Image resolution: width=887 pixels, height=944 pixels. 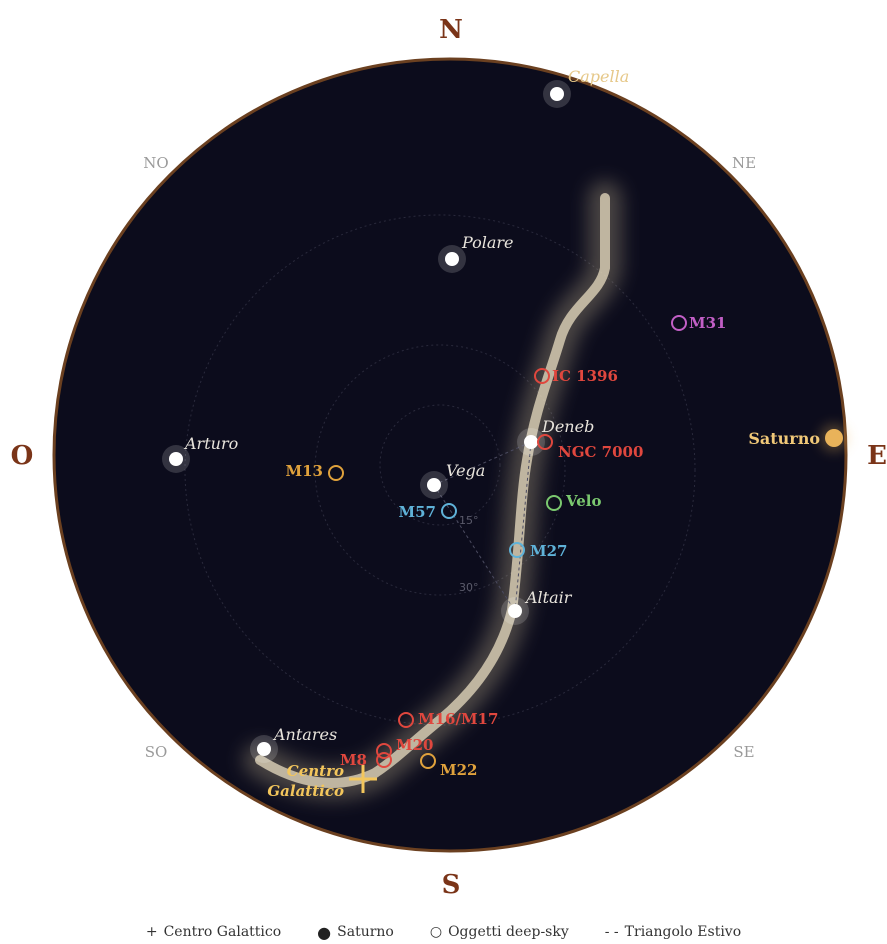 I want to click on legend-item-galactic-center: + Centro Galattico, so click(x=213, y=932).